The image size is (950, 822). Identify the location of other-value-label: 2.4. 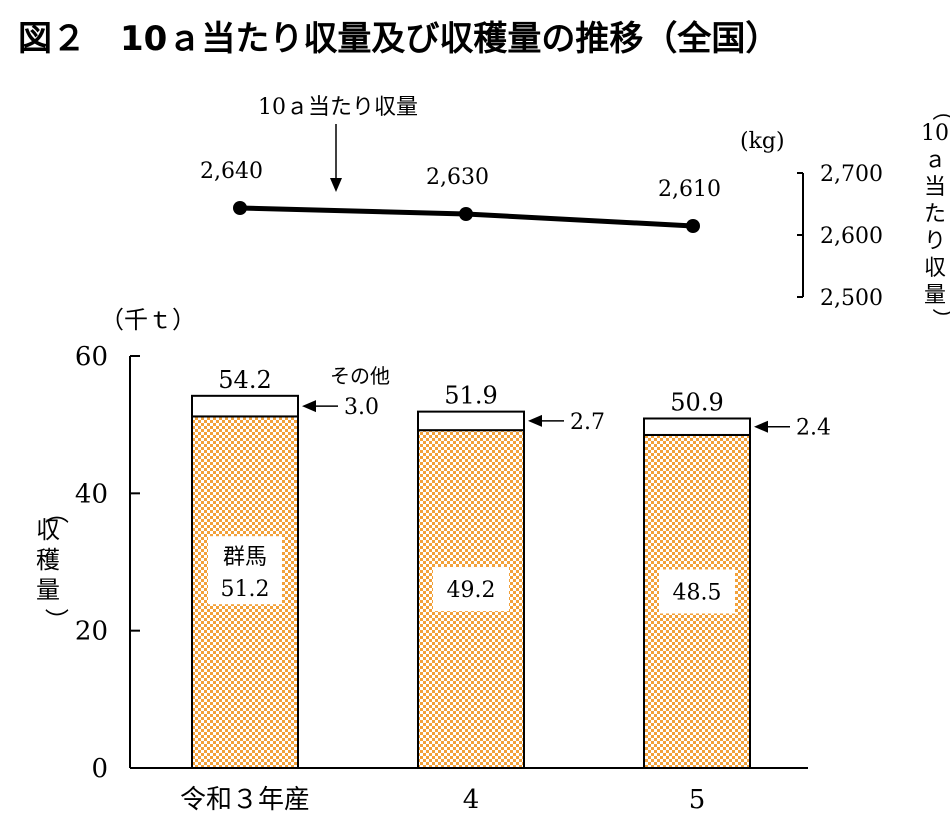
(813, 428).